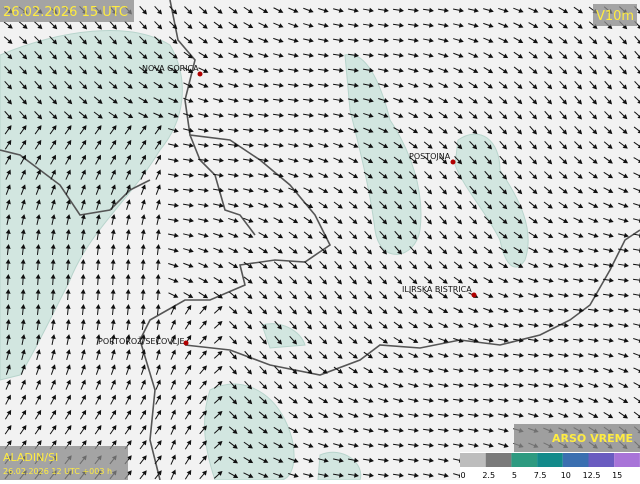  Describe the element at coordinates (488, 475) in the screenshot. I see `legend-label: 2.5` at that location.